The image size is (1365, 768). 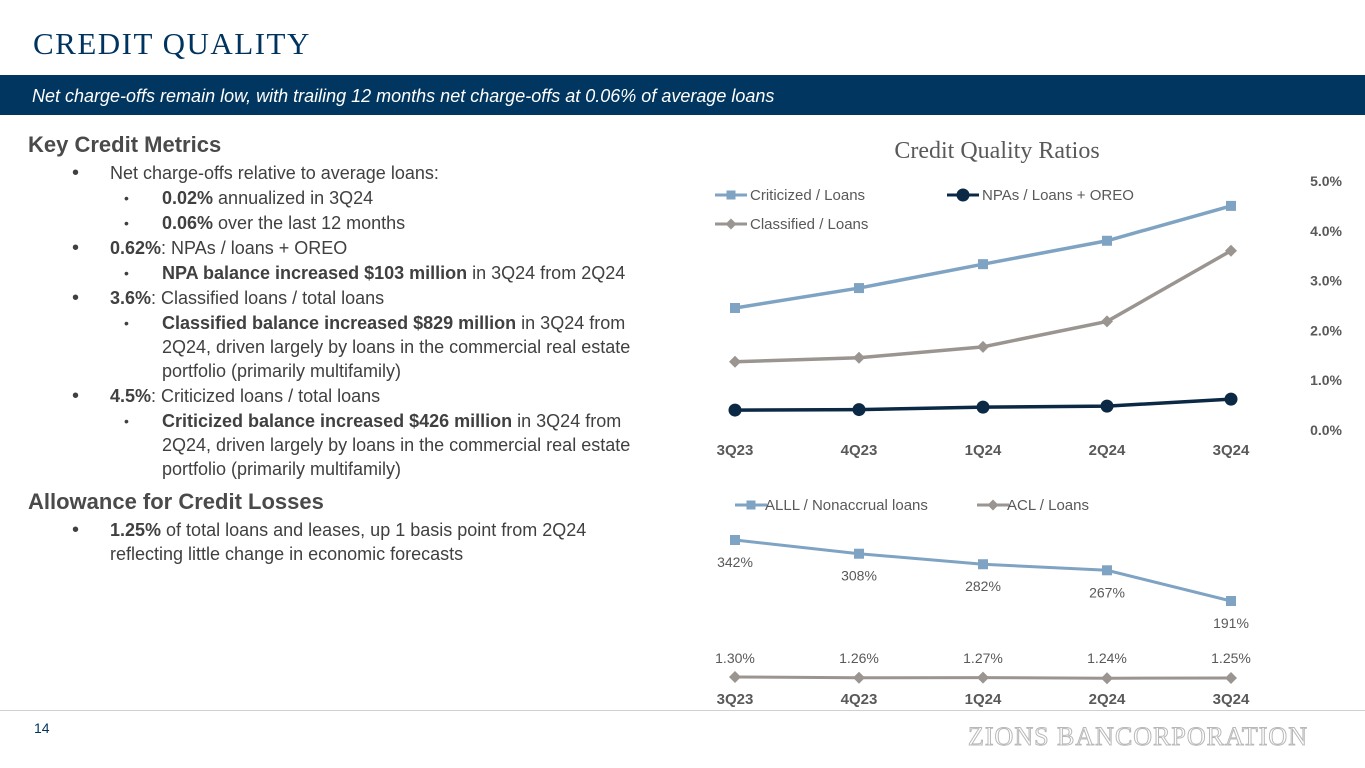 What do you see at coordinates (131, 298) in the screenshot?
I see `classified-value: 3.6%` at bounding box center [131, 298].